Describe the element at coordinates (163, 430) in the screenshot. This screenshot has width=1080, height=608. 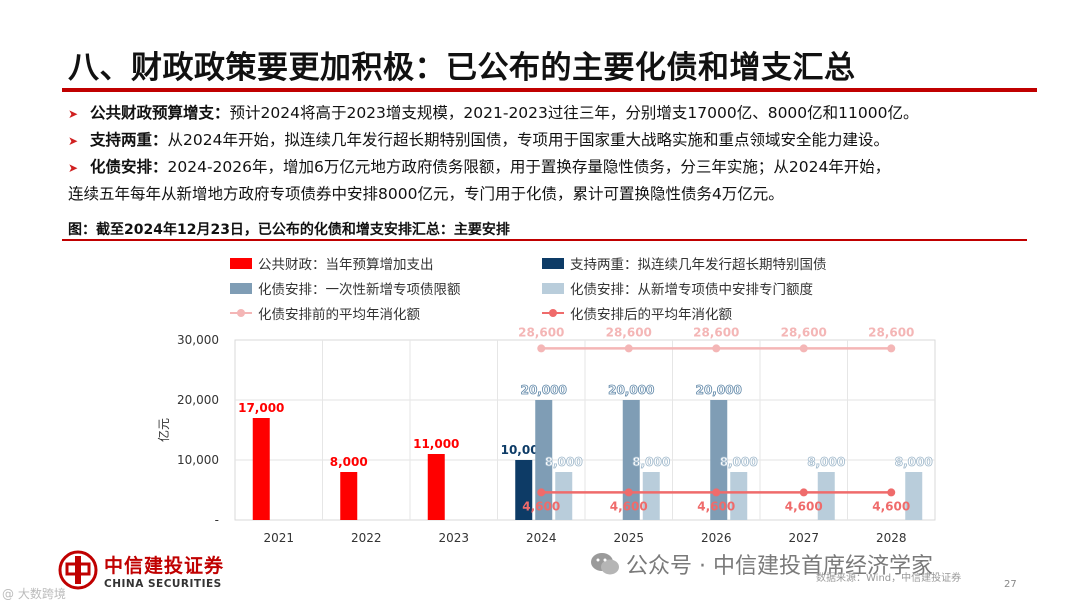
I see `y-axis-label: 亿元` at that location.